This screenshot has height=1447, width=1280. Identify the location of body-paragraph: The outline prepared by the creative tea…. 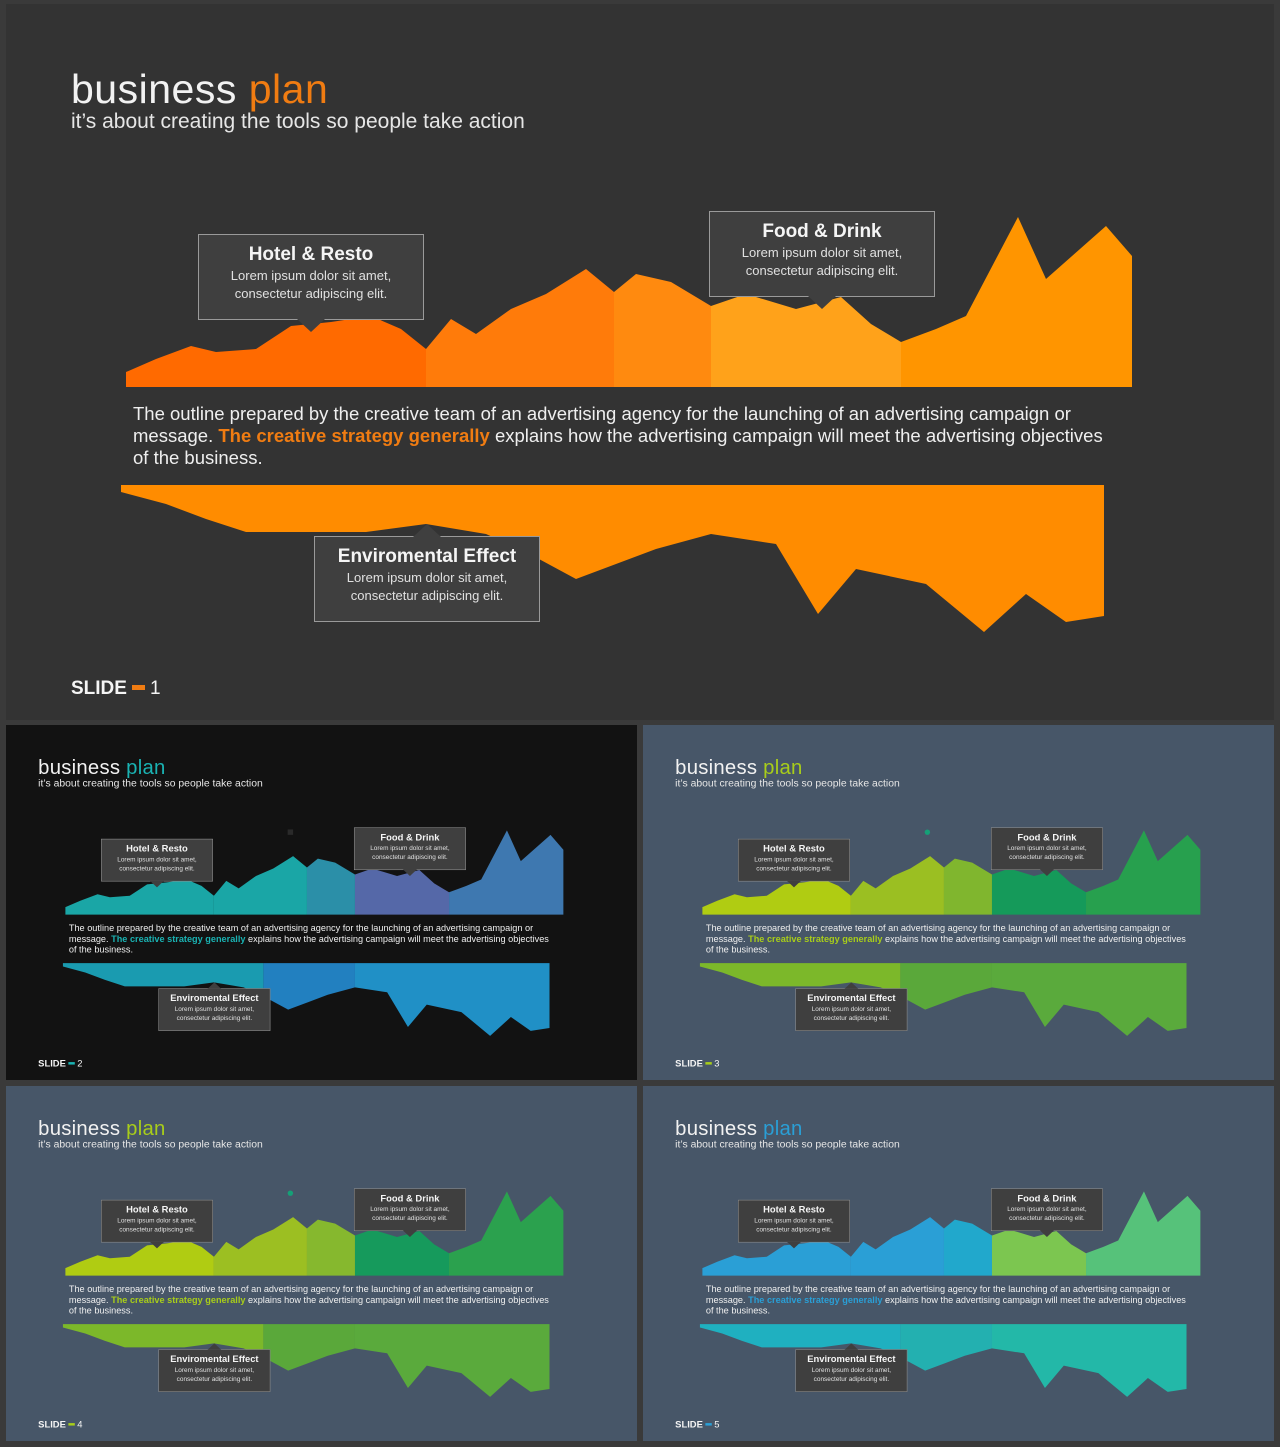
(308, 1299).